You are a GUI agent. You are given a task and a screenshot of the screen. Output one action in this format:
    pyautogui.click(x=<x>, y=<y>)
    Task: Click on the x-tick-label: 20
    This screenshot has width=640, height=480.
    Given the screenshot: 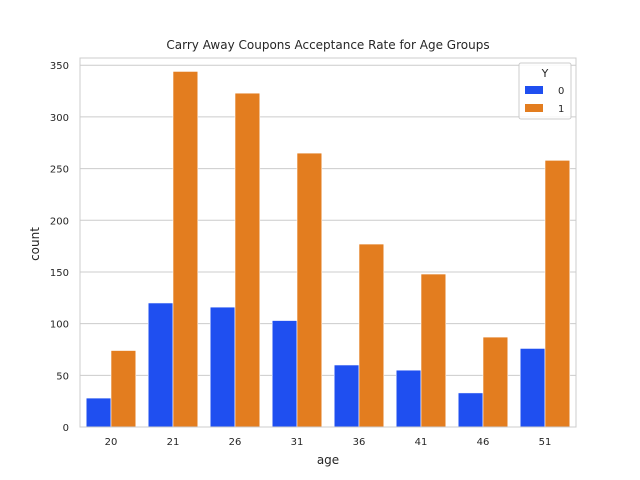 What is the action you would take?
    pyautogui.click(x=111, y=442)
    